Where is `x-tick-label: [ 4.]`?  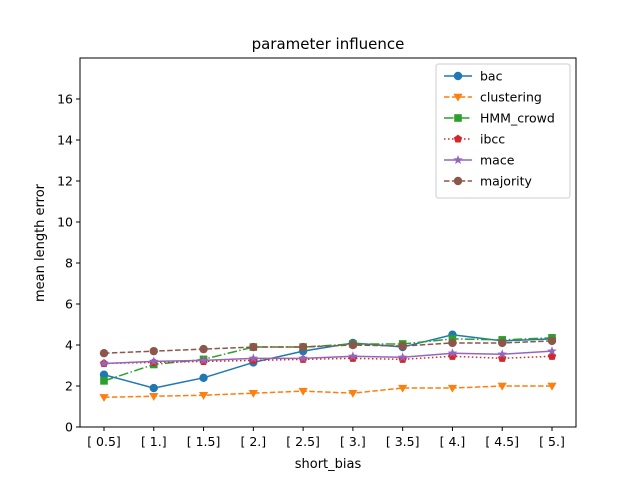
x-tick-label: [ 4.] is located at coordinates (453, 441).